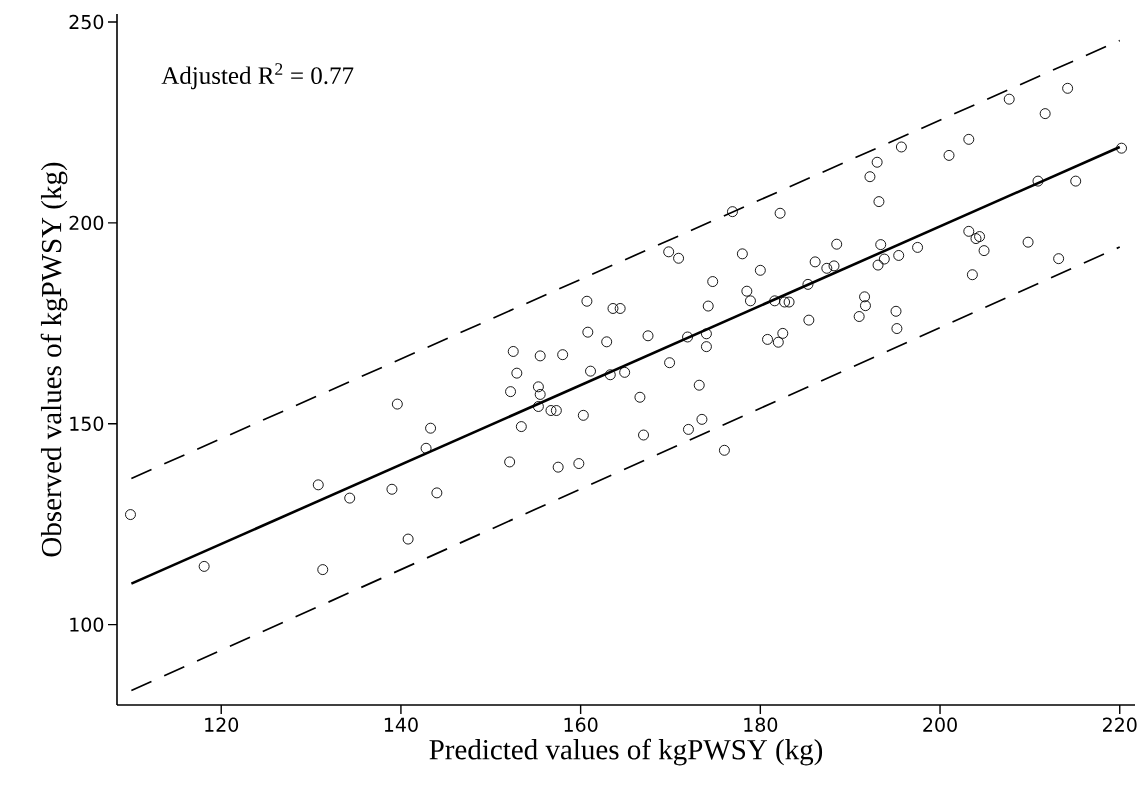 The image size is (1146, 798). What do you see at coordinates (54, 359) in the screenshot?
I see `y-axis-title: Observed values of kgPWSY (kg)` at bounding box center [54, 359].